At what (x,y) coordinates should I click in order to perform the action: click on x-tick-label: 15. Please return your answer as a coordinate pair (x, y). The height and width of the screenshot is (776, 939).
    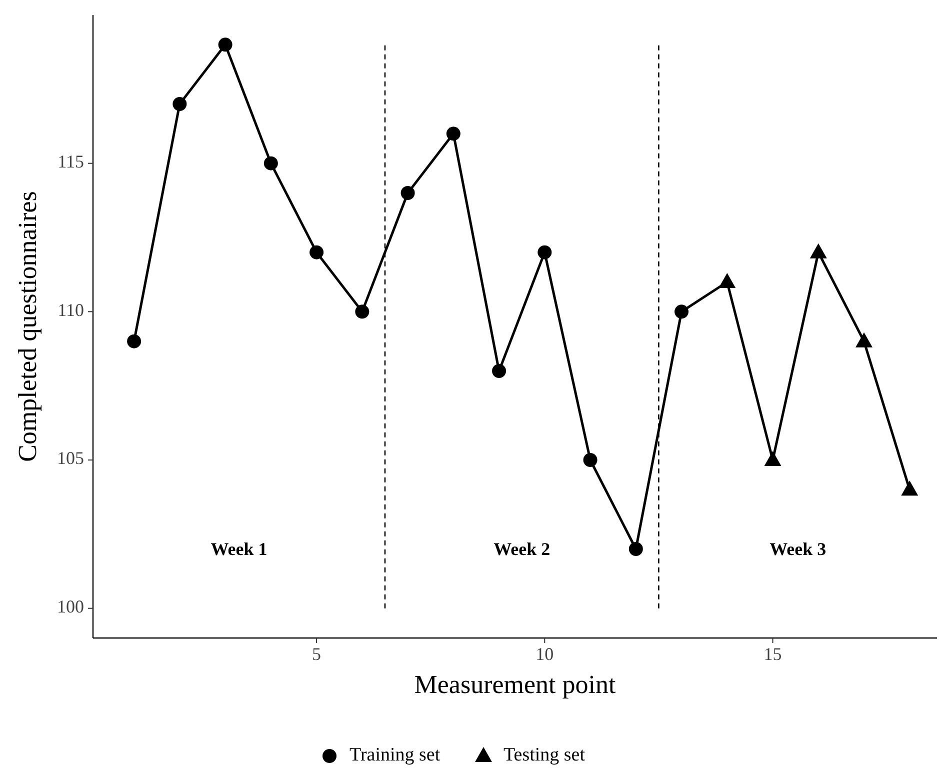
    Looking at the image, I should click on (773, 654).